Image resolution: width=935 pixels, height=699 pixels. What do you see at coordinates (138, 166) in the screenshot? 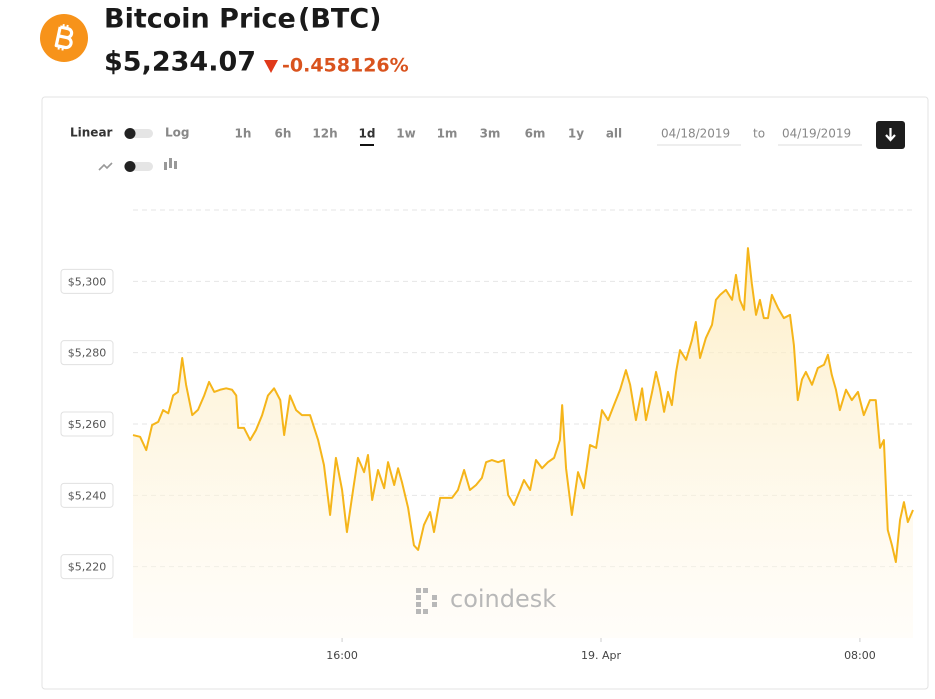
I see `chart-style-toggle` at bounding box center [138, 166].